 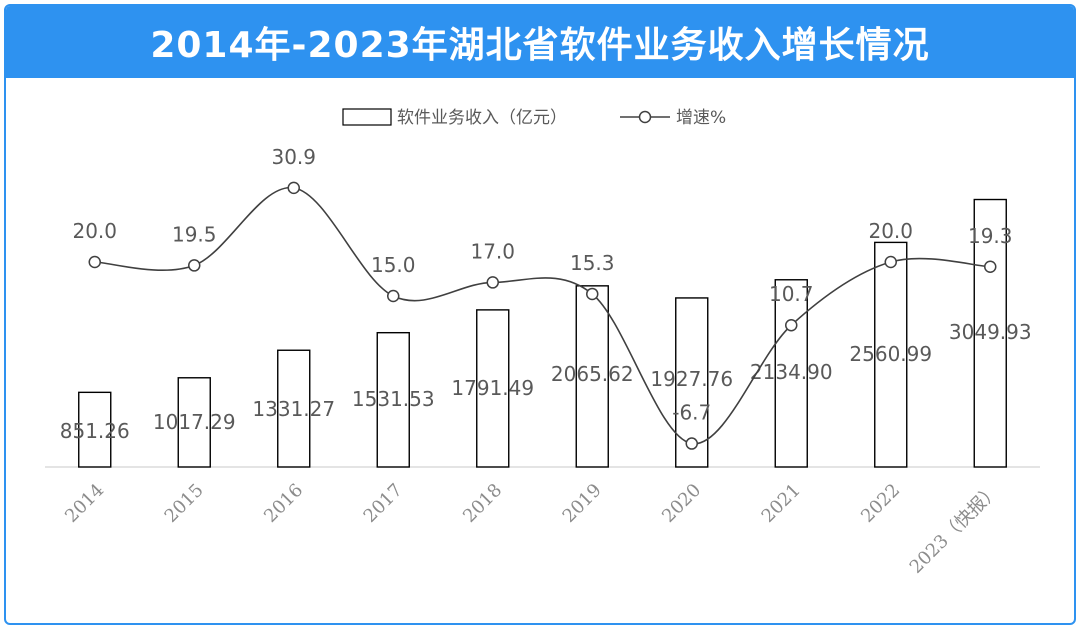 I want to click on x-tick-label: 2021, so click(x=781, y=503).